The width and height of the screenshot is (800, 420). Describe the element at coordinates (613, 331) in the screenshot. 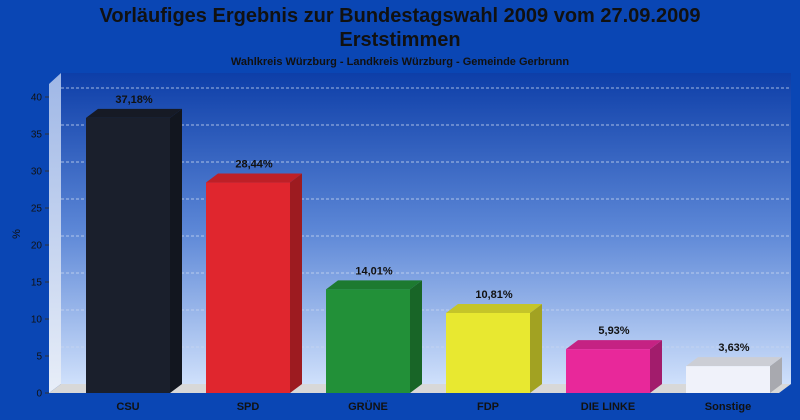

I see `data-label: 5,93%` at that location.